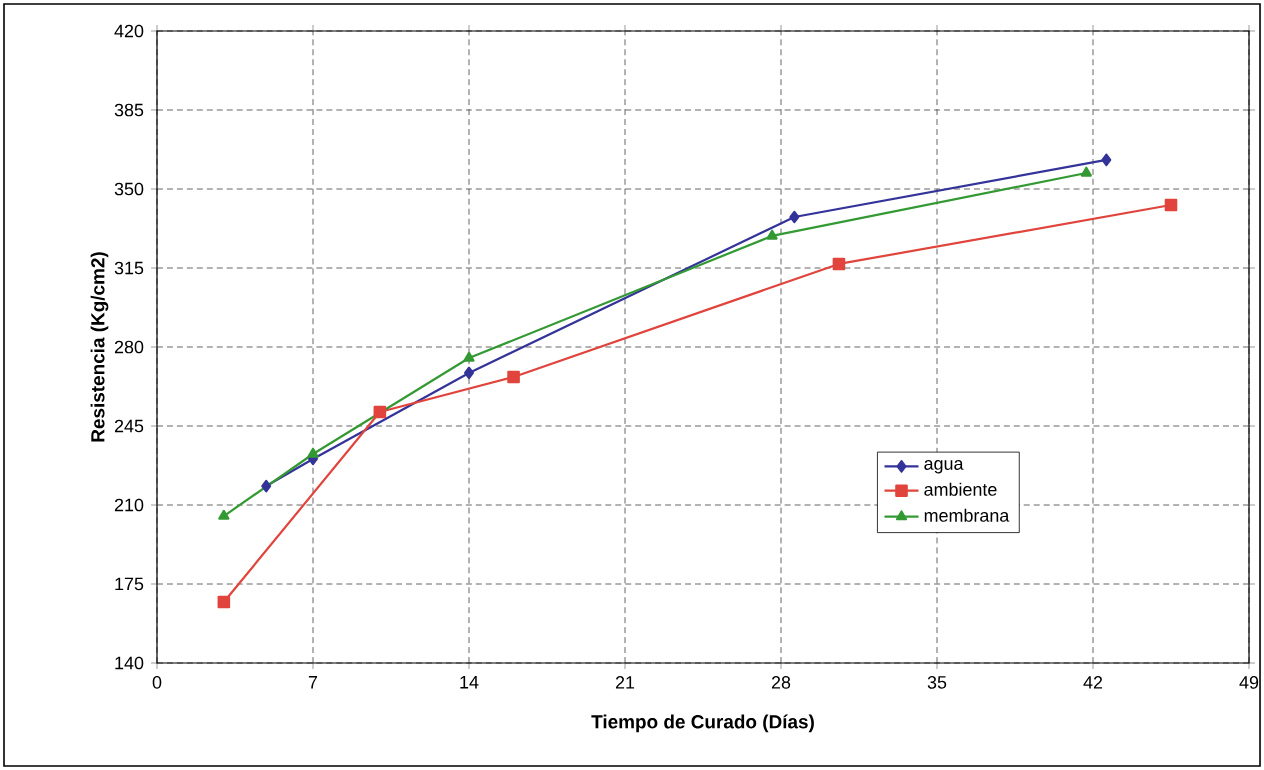  Describe the element at coordinates (129, 584) in the screenshot. I see `y-tick-label: 175` at that location.